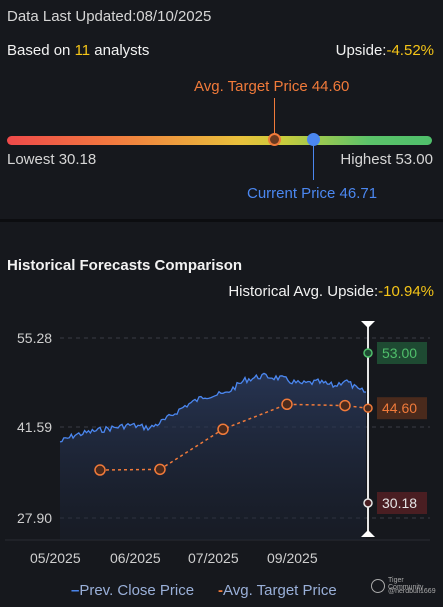 This screenshot has width=443, height=607. I want to click on upside-value: -4.52%, so click(410, 50).